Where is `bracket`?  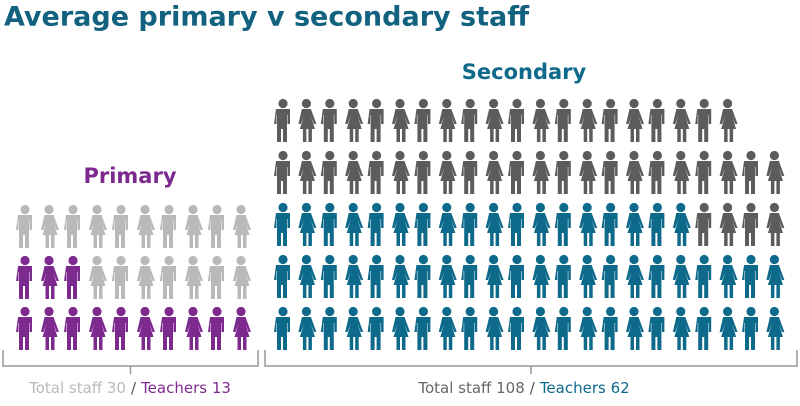
bracket is located at coordinates (130, 362).